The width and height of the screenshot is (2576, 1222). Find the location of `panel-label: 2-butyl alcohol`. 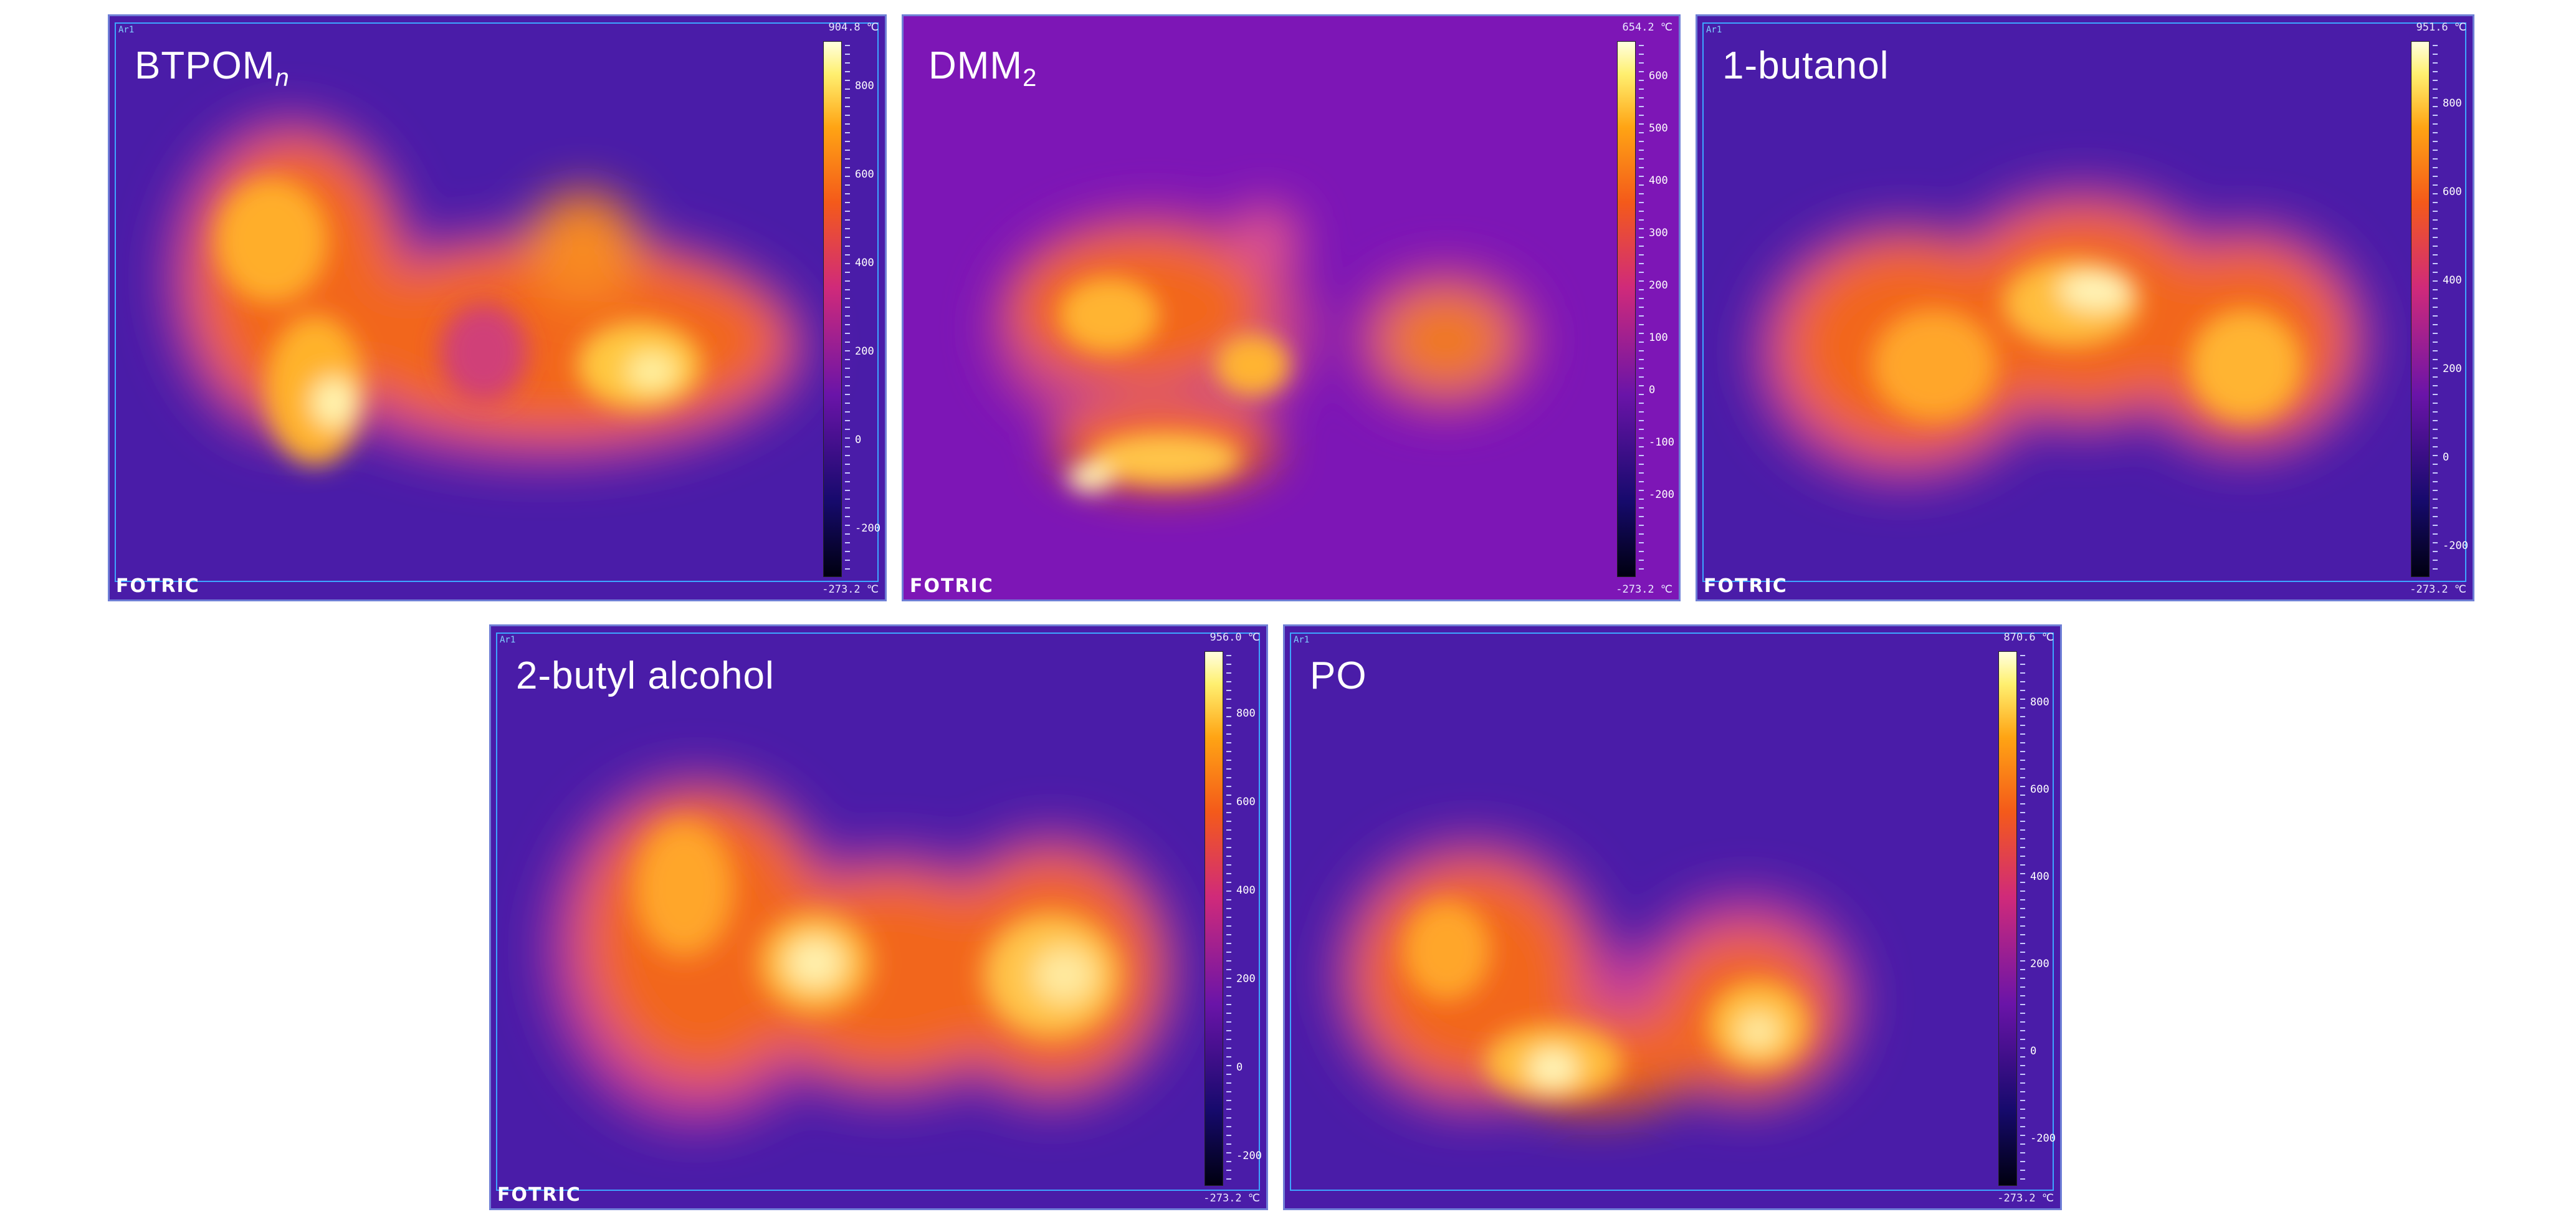

panel-label: 2-butyl alcohol is located at coordinates (646, 675).